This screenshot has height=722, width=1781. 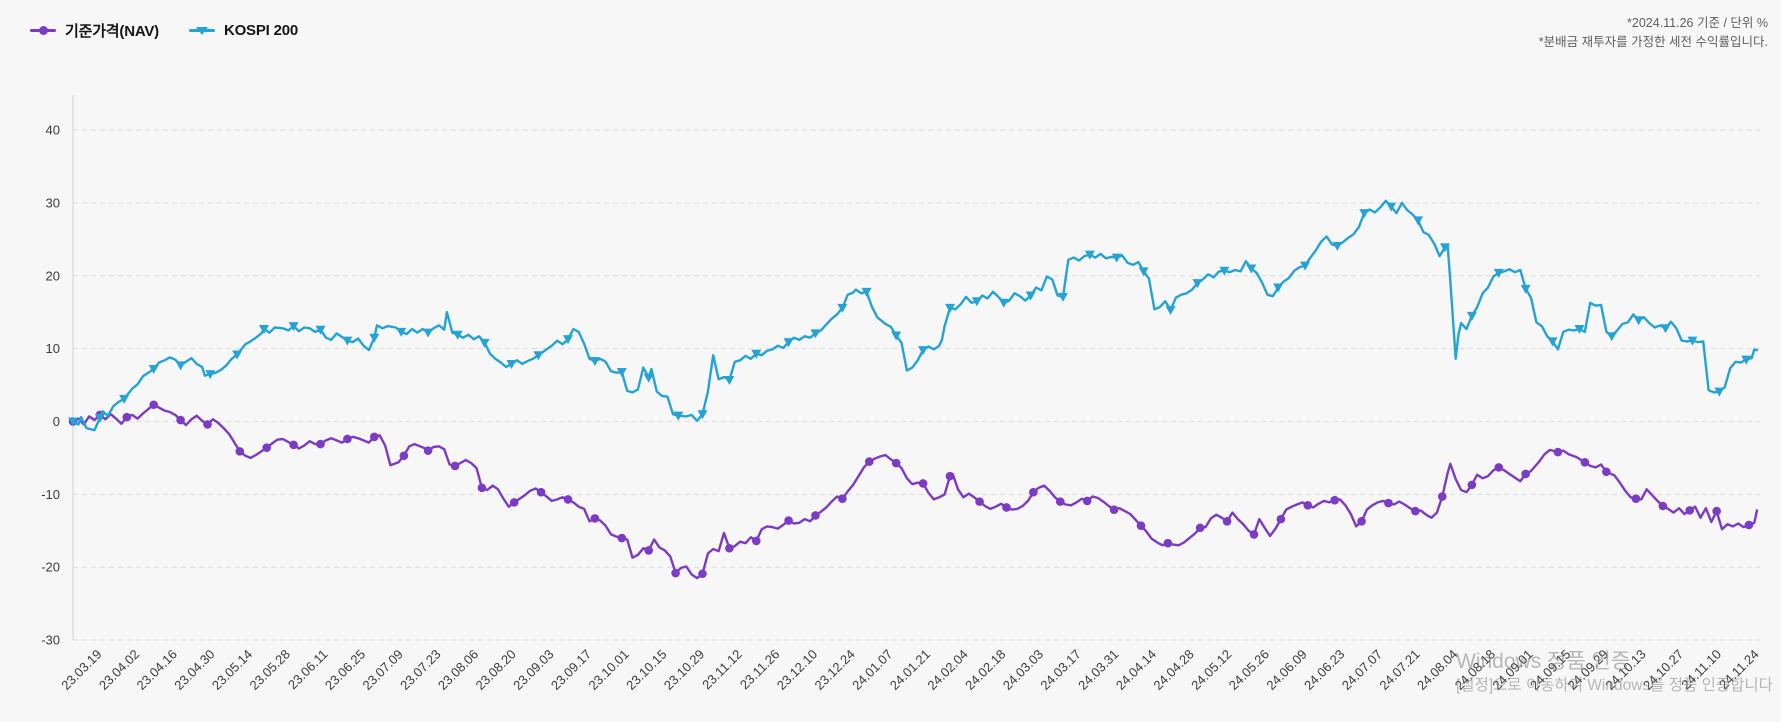 I want to click on y-axis-tick-label: -20, so click(x=50, y=567).